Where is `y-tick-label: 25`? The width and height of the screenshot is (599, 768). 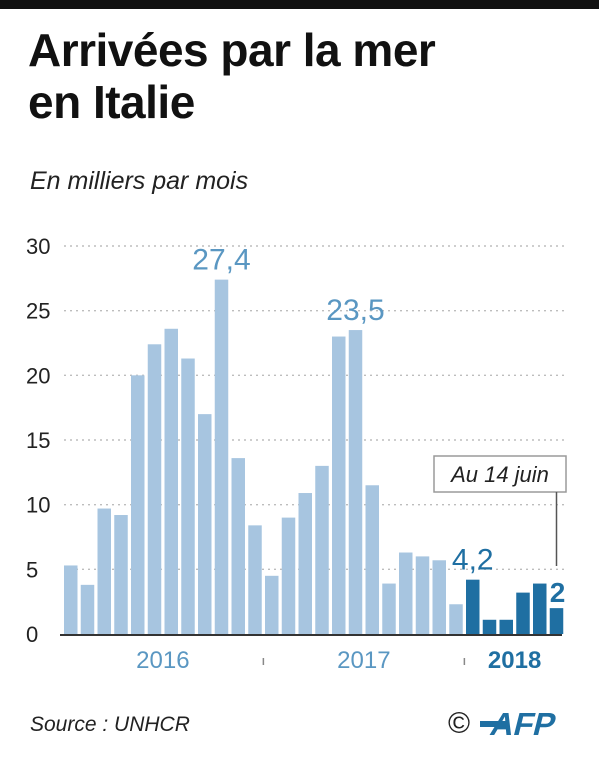 y-tick-label: 25 is located at coordinates (38, 311).